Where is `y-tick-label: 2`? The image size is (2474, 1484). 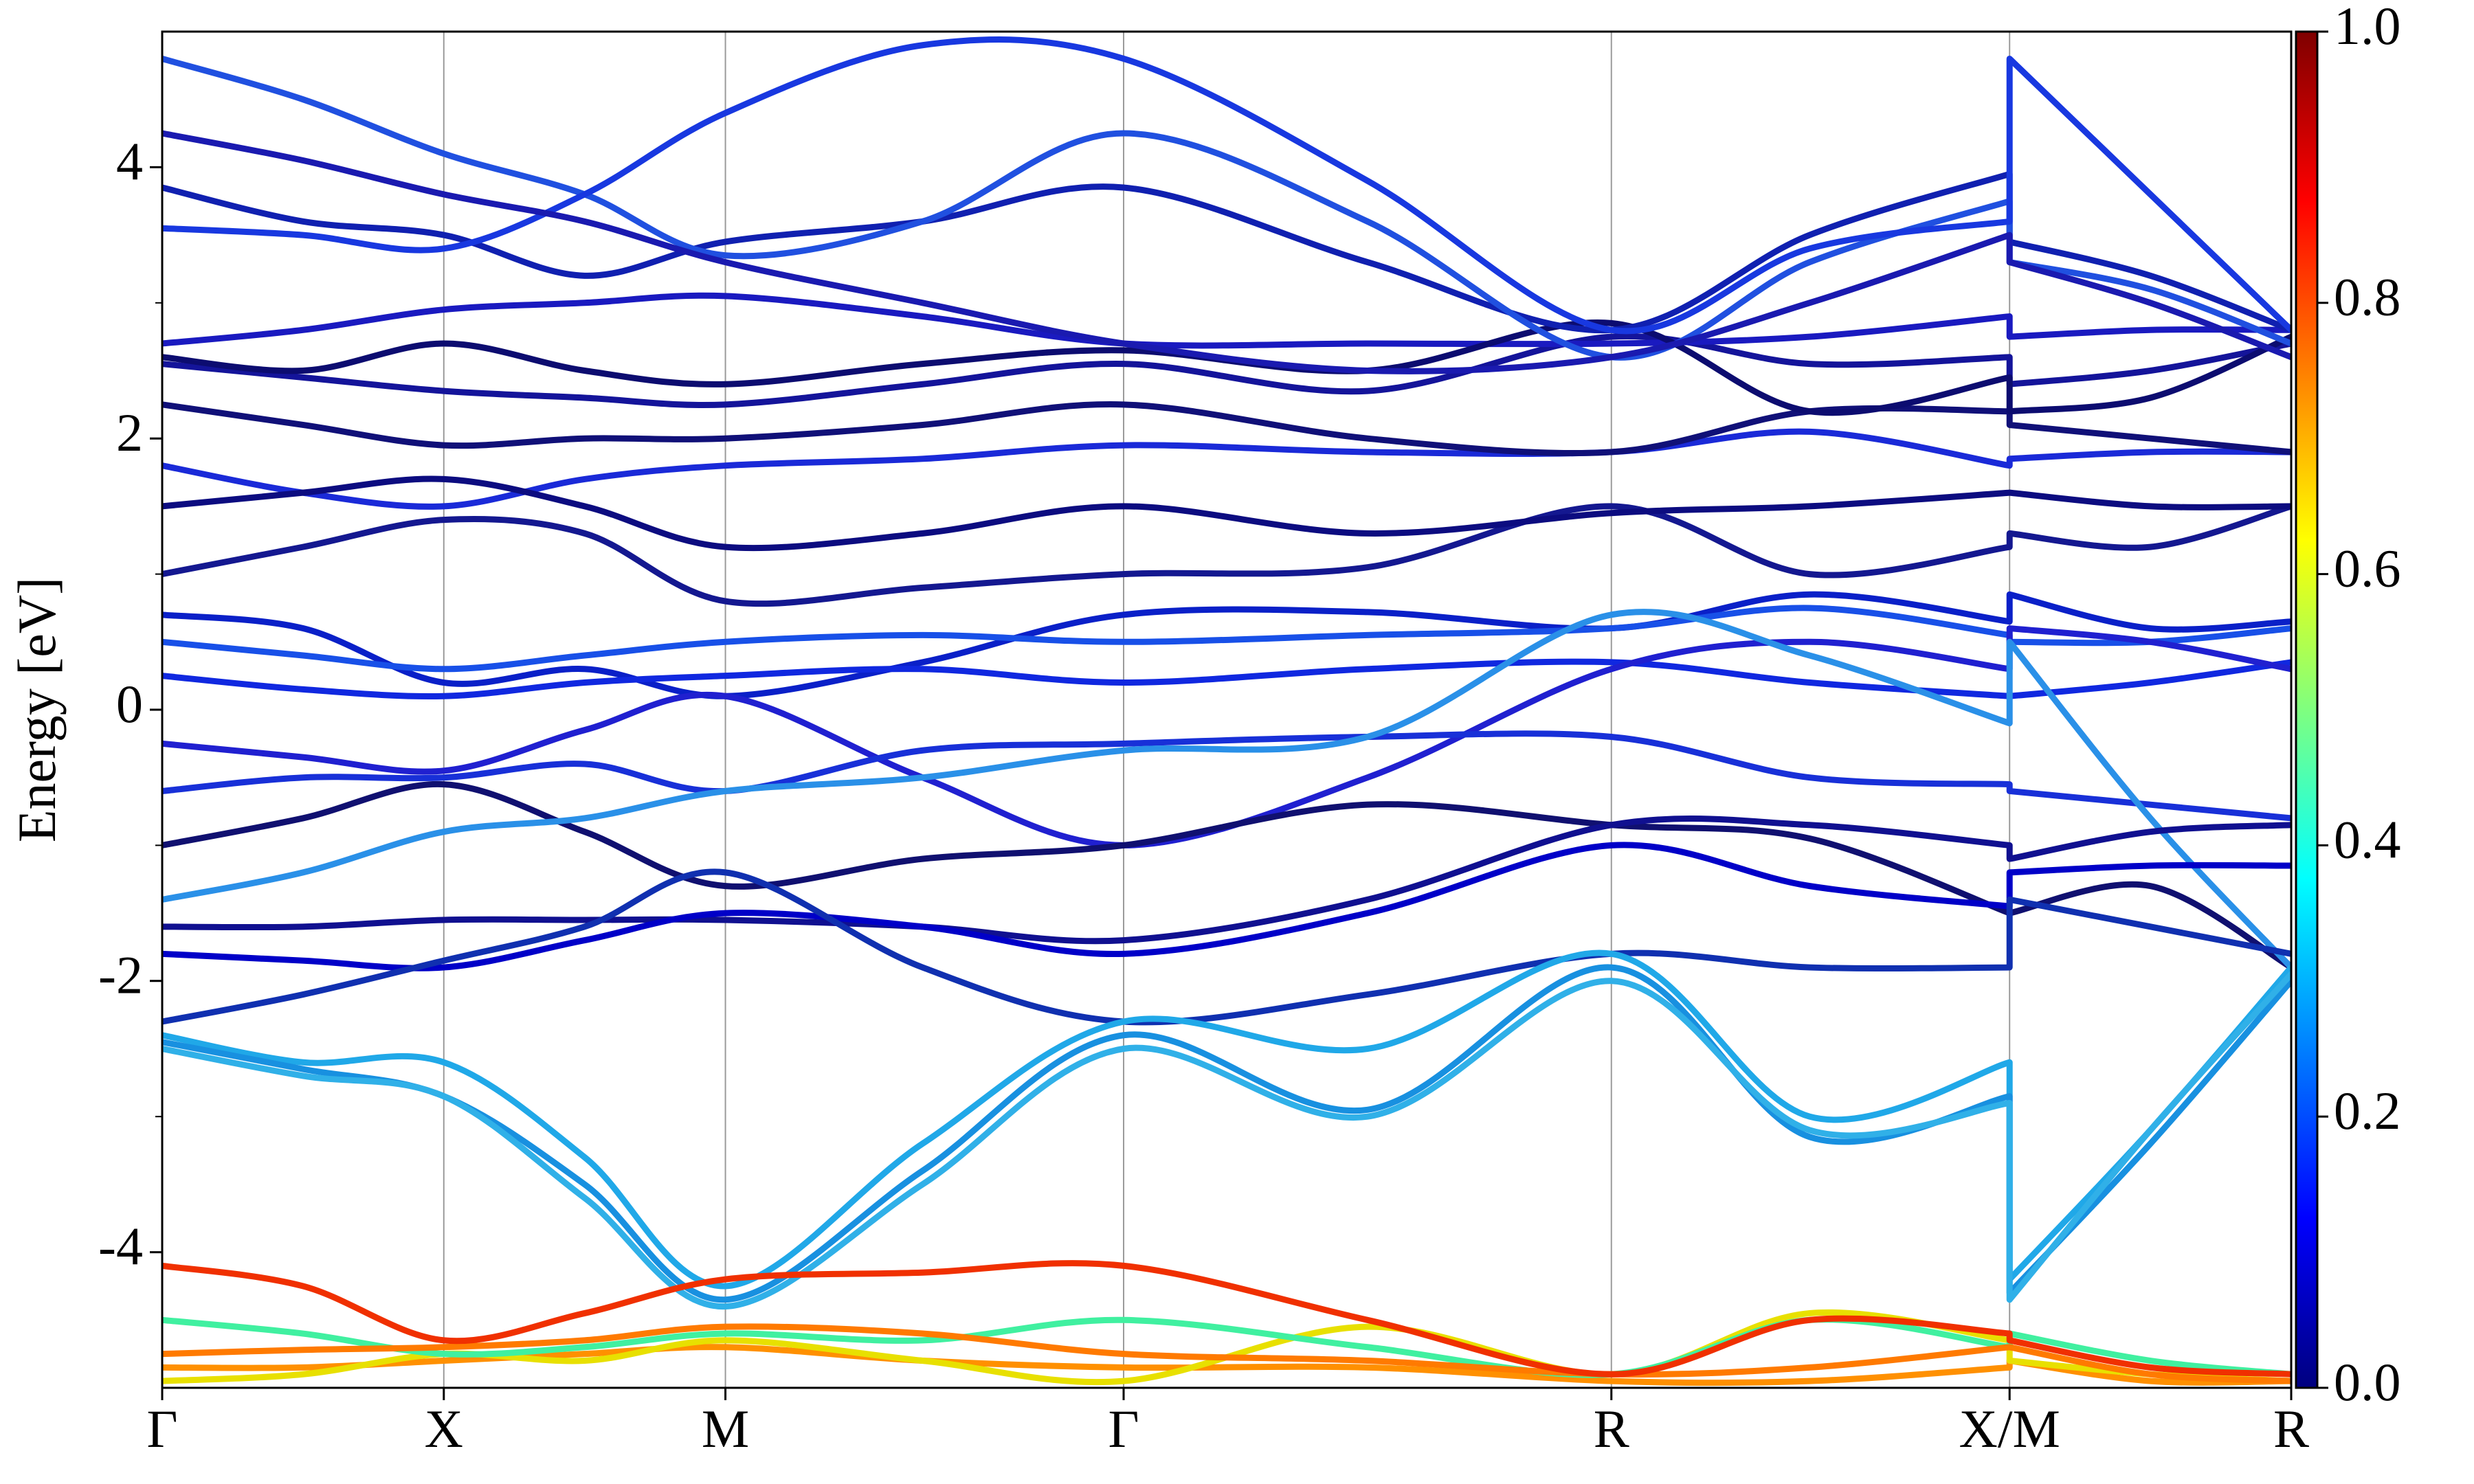
y-tick-label: 2 is located at coordinates (129, 433).